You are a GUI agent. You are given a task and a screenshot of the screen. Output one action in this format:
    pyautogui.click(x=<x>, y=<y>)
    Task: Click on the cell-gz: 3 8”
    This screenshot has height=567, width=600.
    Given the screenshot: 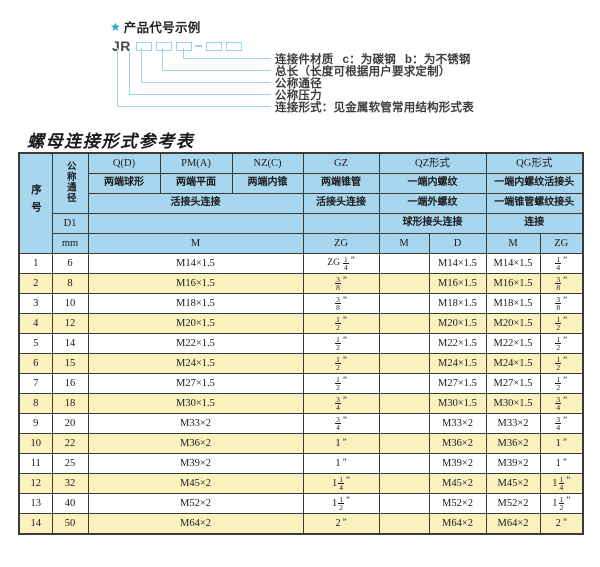 What is the action you would take?
    pyautogui.click(x=341, y=303)
    